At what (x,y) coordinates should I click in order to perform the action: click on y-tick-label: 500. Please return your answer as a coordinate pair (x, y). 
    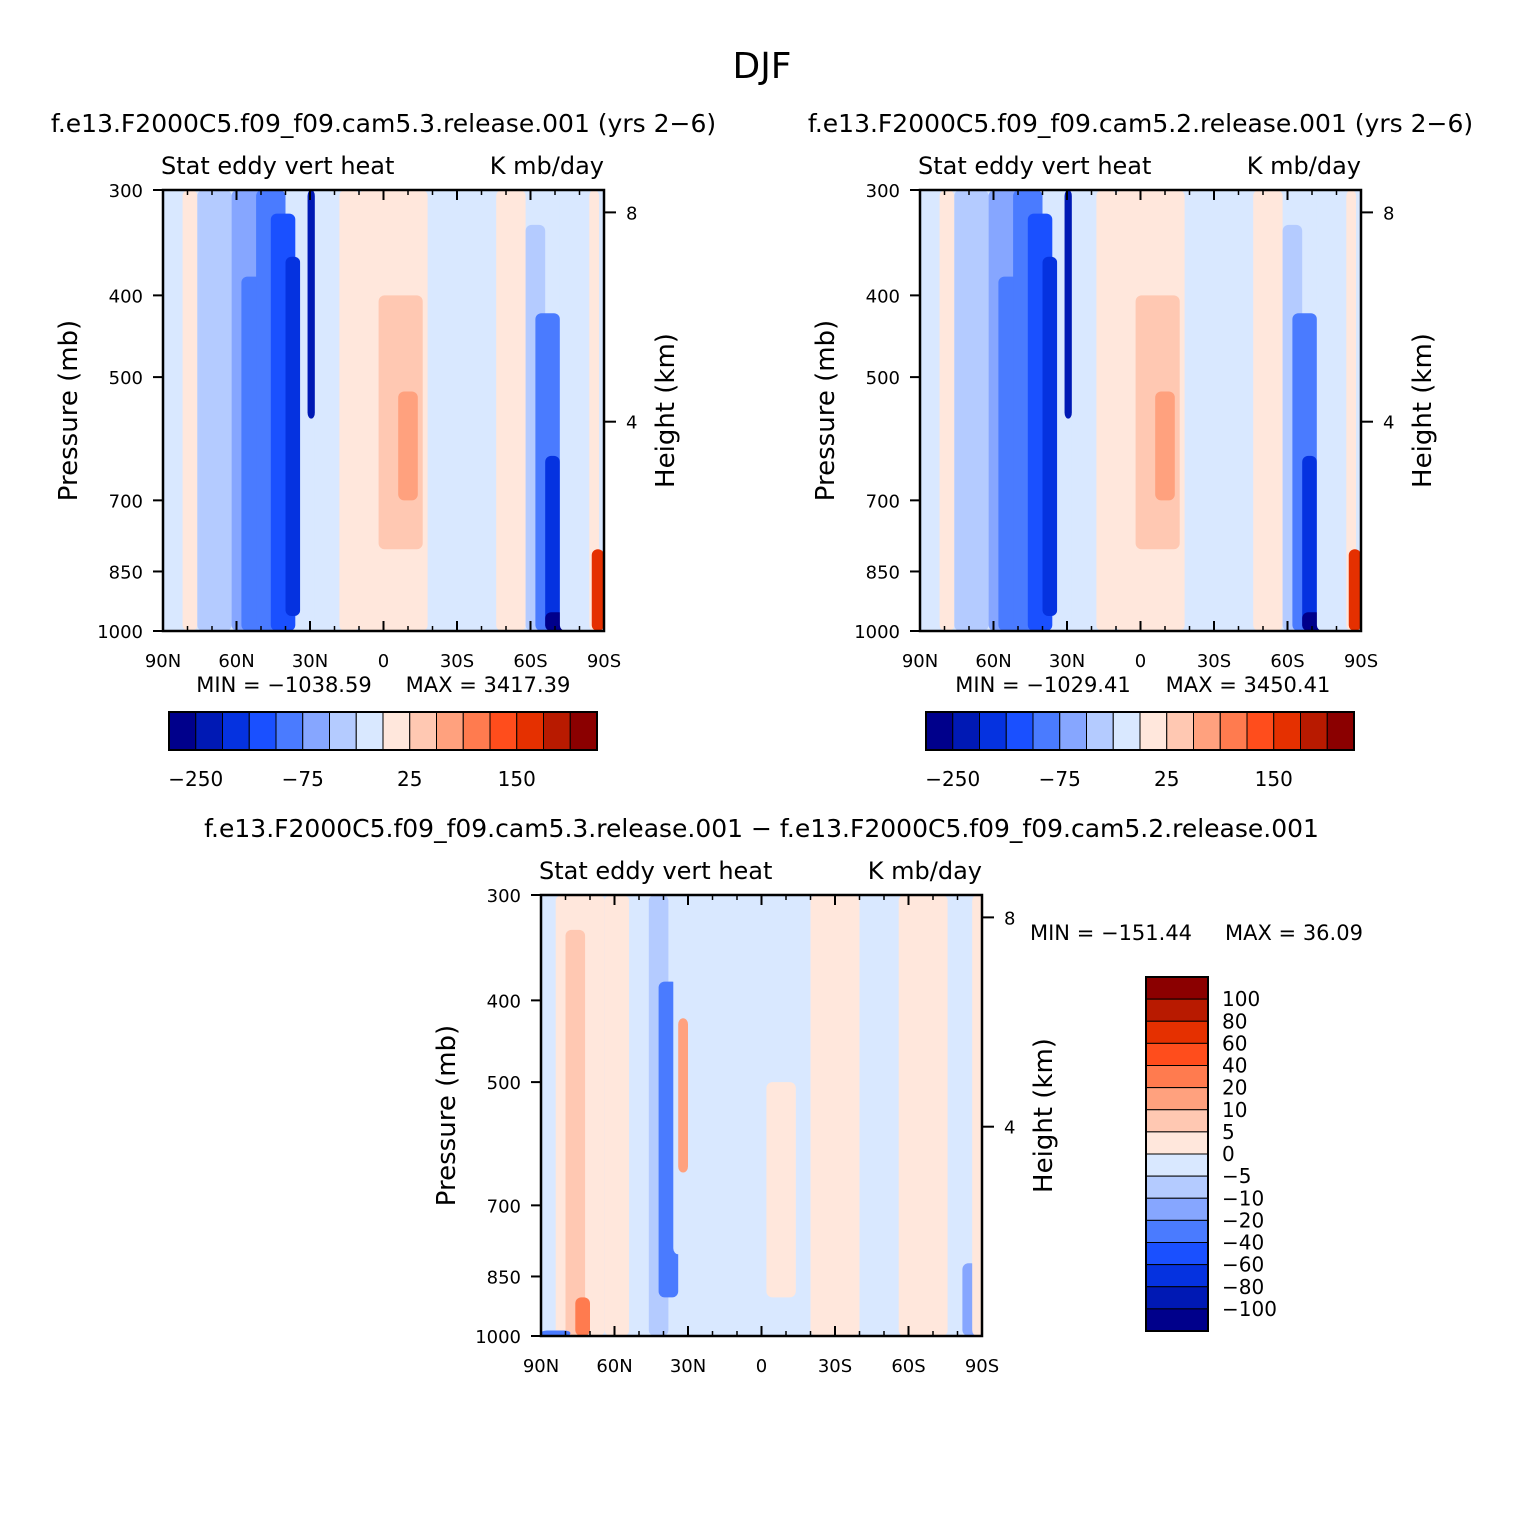
    Looking at the image, I should click on (504, 1083).